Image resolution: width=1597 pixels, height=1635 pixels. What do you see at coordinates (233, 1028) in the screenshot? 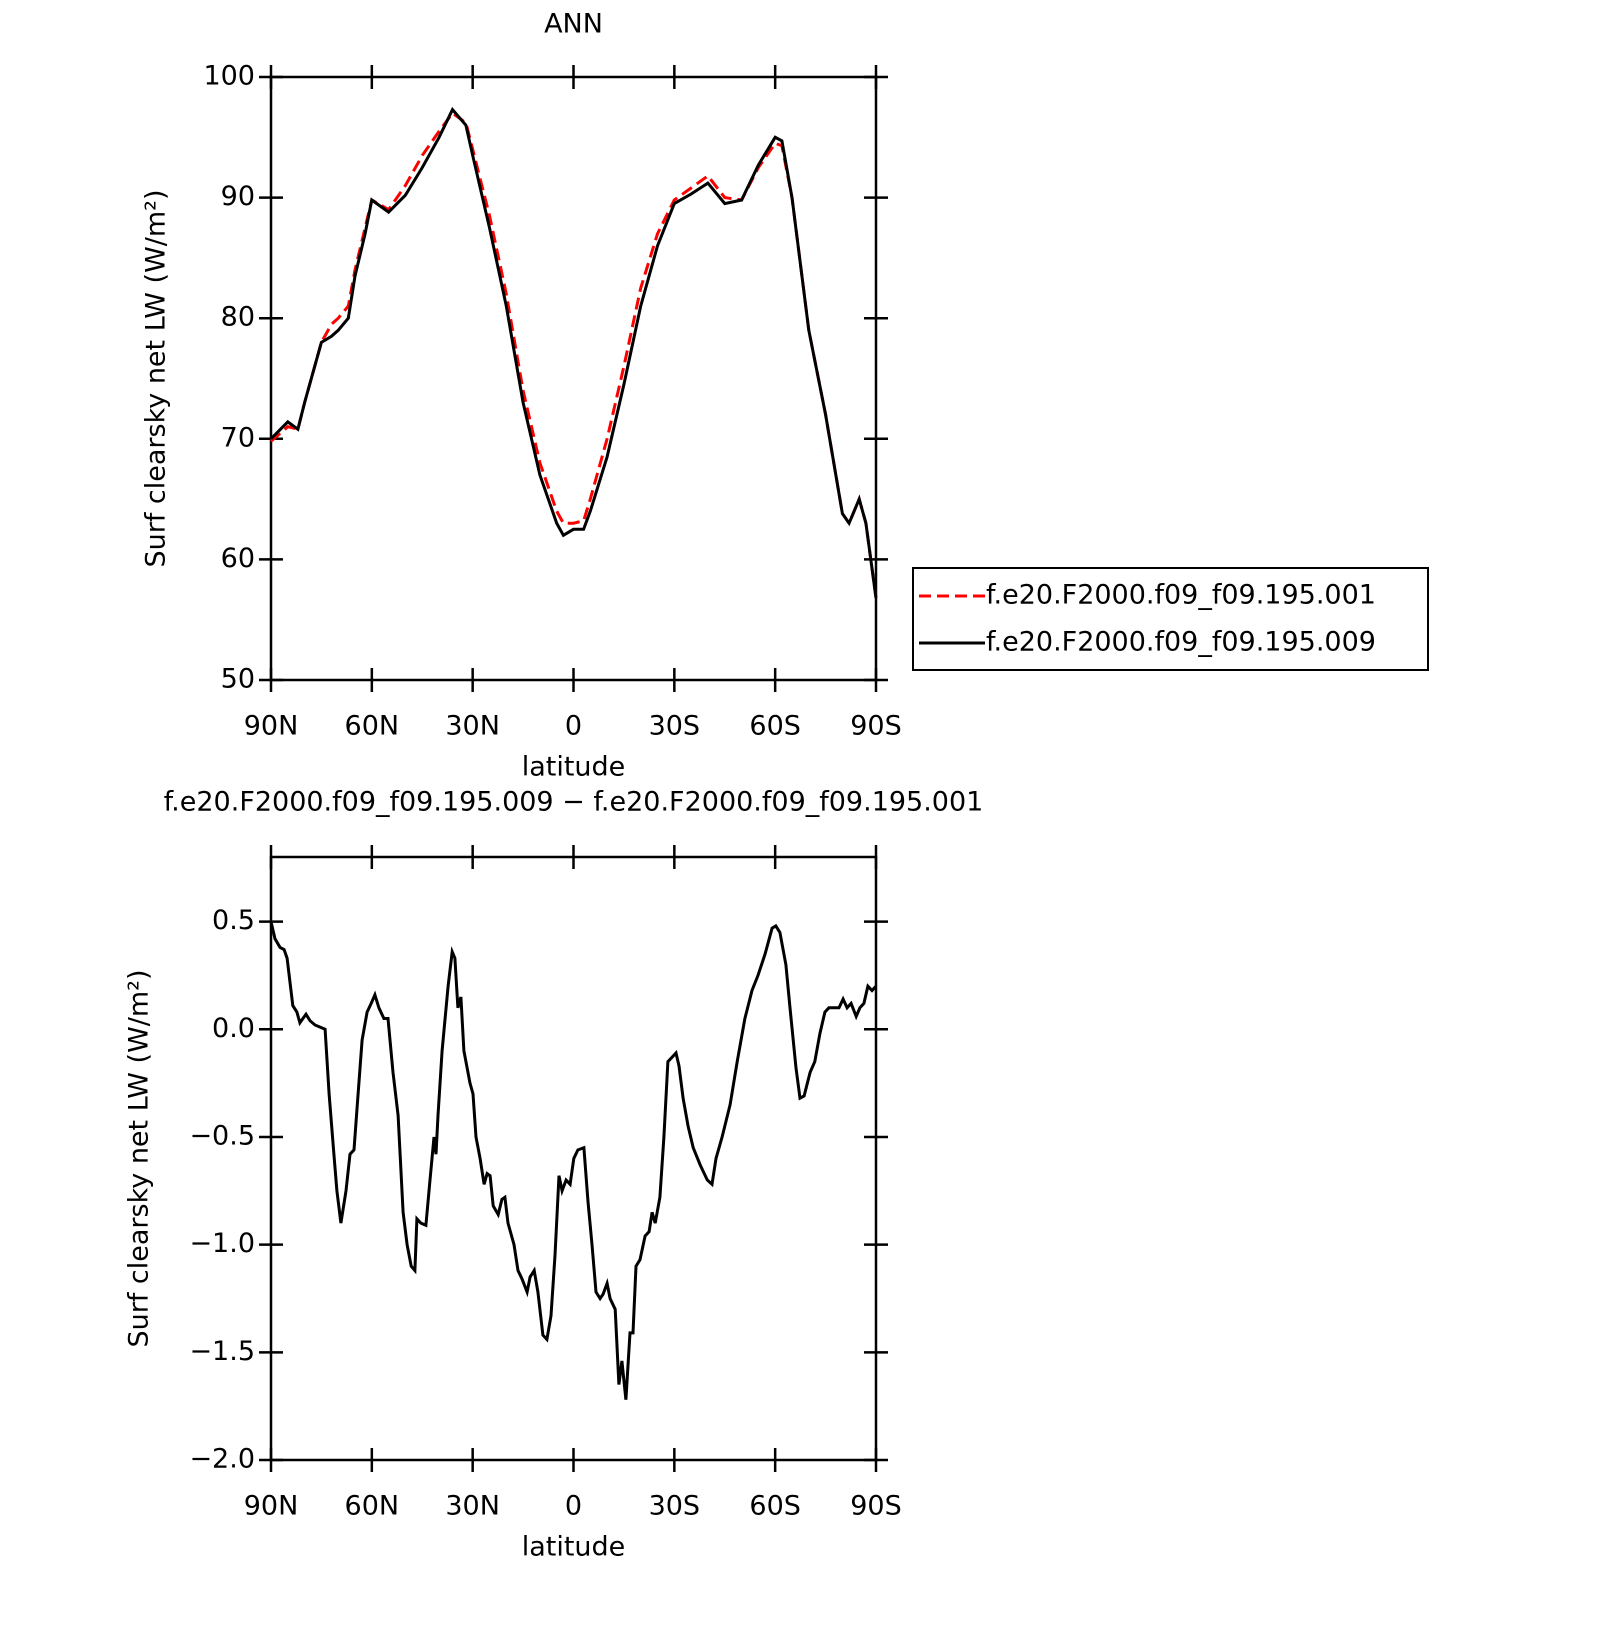
I see `y-tick-label: 0.0` at bounding box center [233, 1028].